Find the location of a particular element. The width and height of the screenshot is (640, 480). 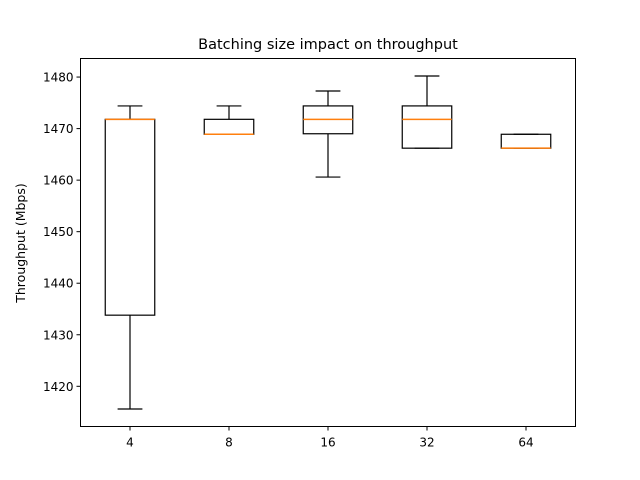

x-tick-label: 8 is located at coordinates (229, 443).